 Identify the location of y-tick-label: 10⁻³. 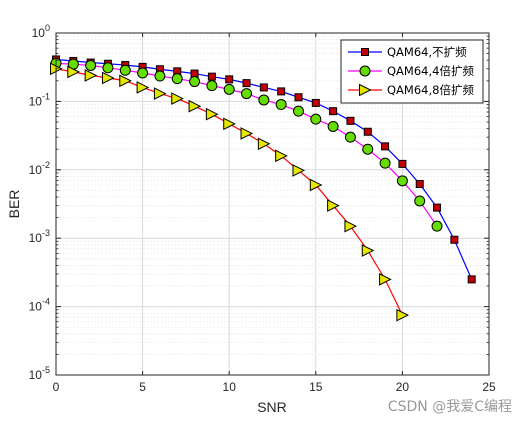
(39, 236).